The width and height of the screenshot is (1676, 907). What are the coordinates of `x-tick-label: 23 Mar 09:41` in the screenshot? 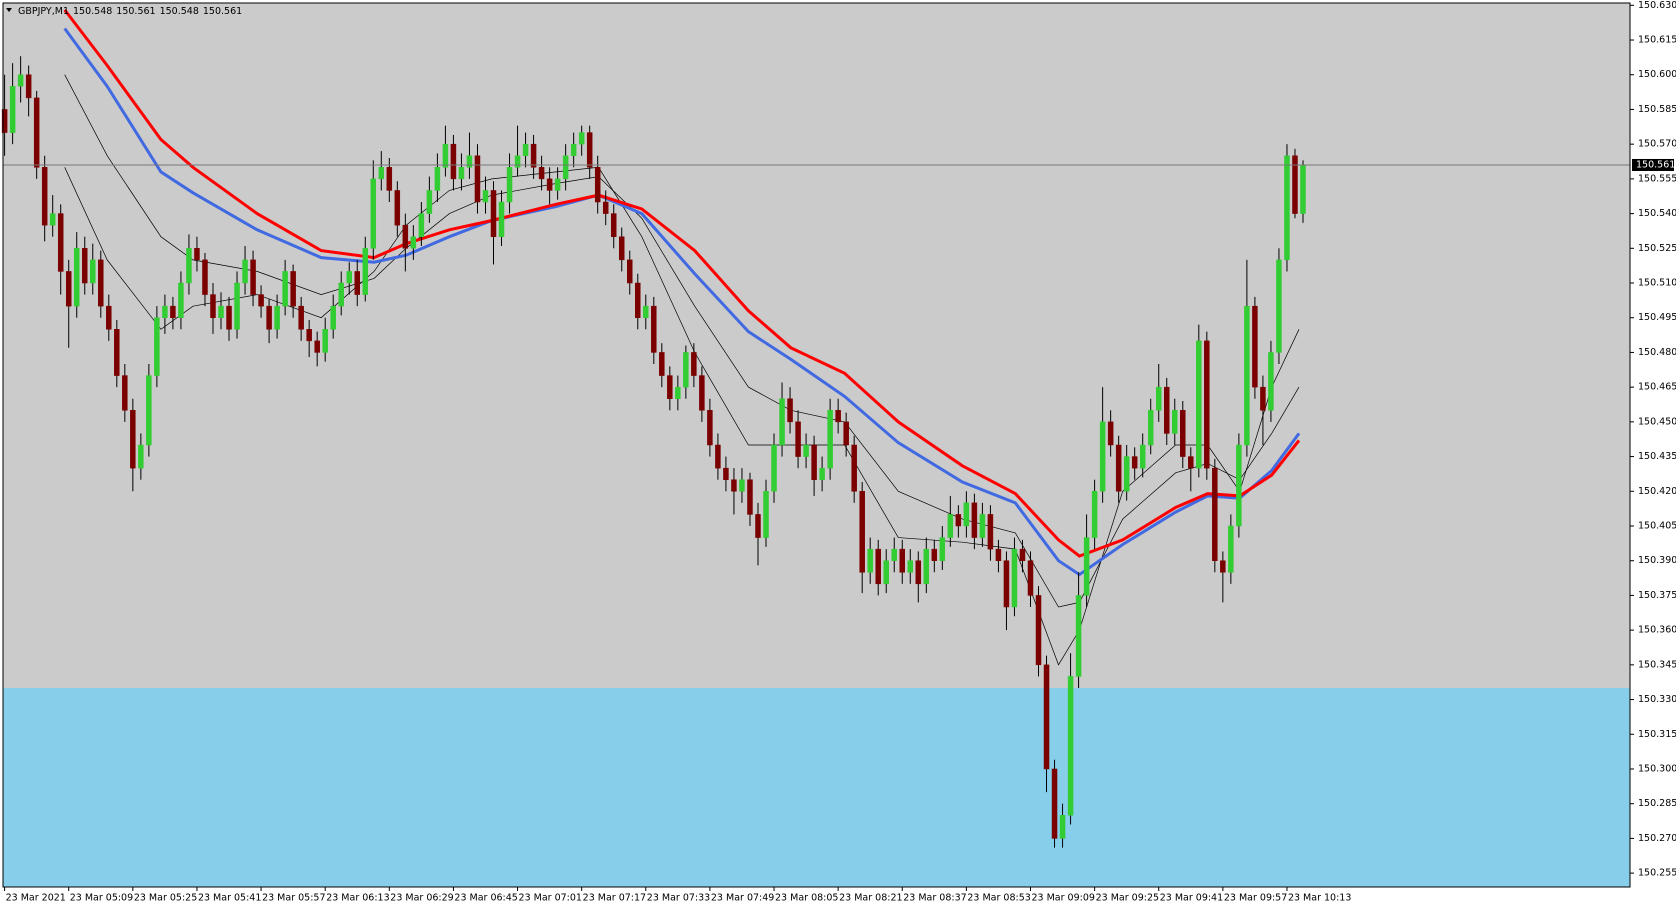 It's located at (1191, 898).